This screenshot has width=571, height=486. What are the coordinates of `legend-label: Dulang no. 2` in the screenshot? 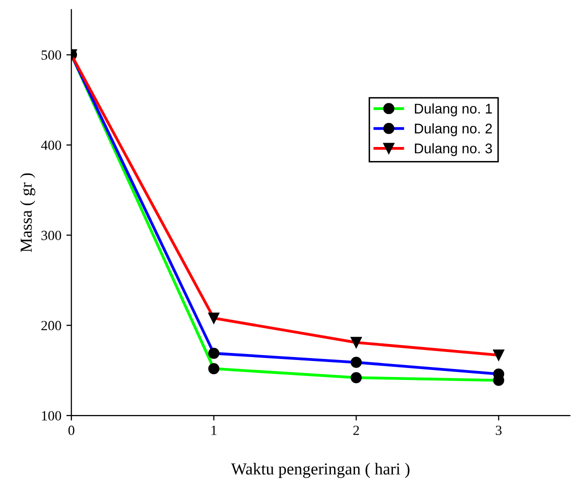 It's located at (453, 129).